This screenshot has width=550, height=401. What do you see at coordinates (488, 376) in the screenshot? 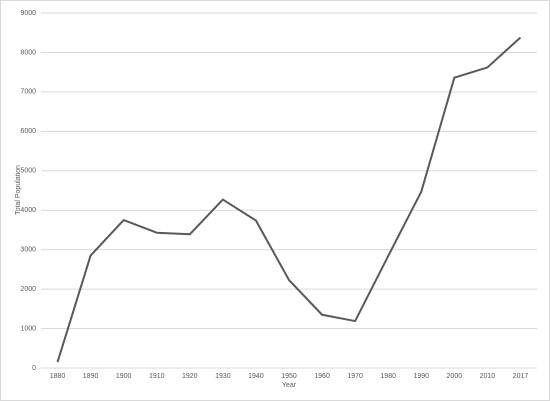
I see `x-tick-label: 2010` at bounding box center [488, 376].